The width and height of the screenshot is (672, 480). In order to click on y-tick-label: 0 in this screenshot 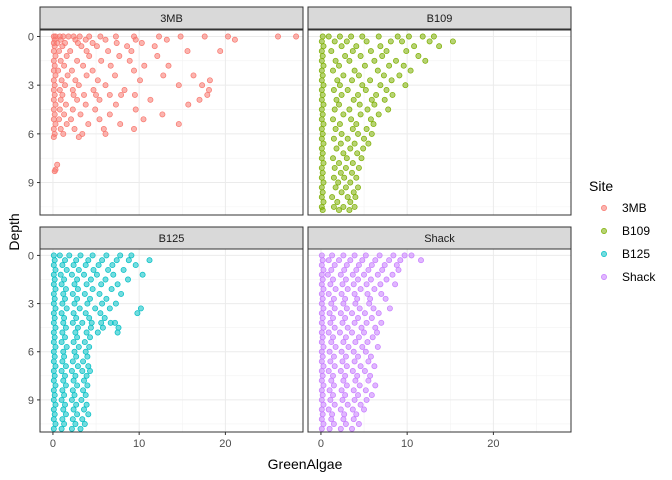, I will do `click(31, 37)`.